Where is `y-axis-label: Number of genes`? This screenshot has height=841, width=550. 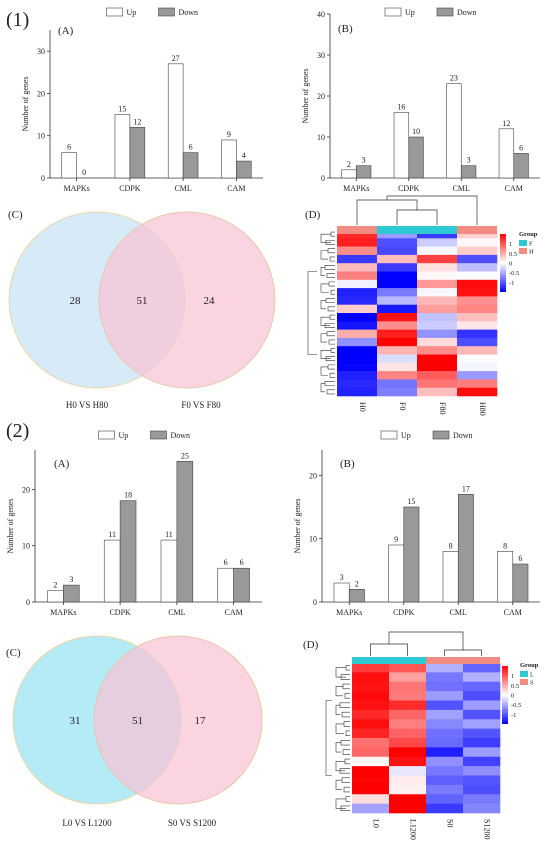 y-axis-label: Number of genes is located at coordinates (305, 95).